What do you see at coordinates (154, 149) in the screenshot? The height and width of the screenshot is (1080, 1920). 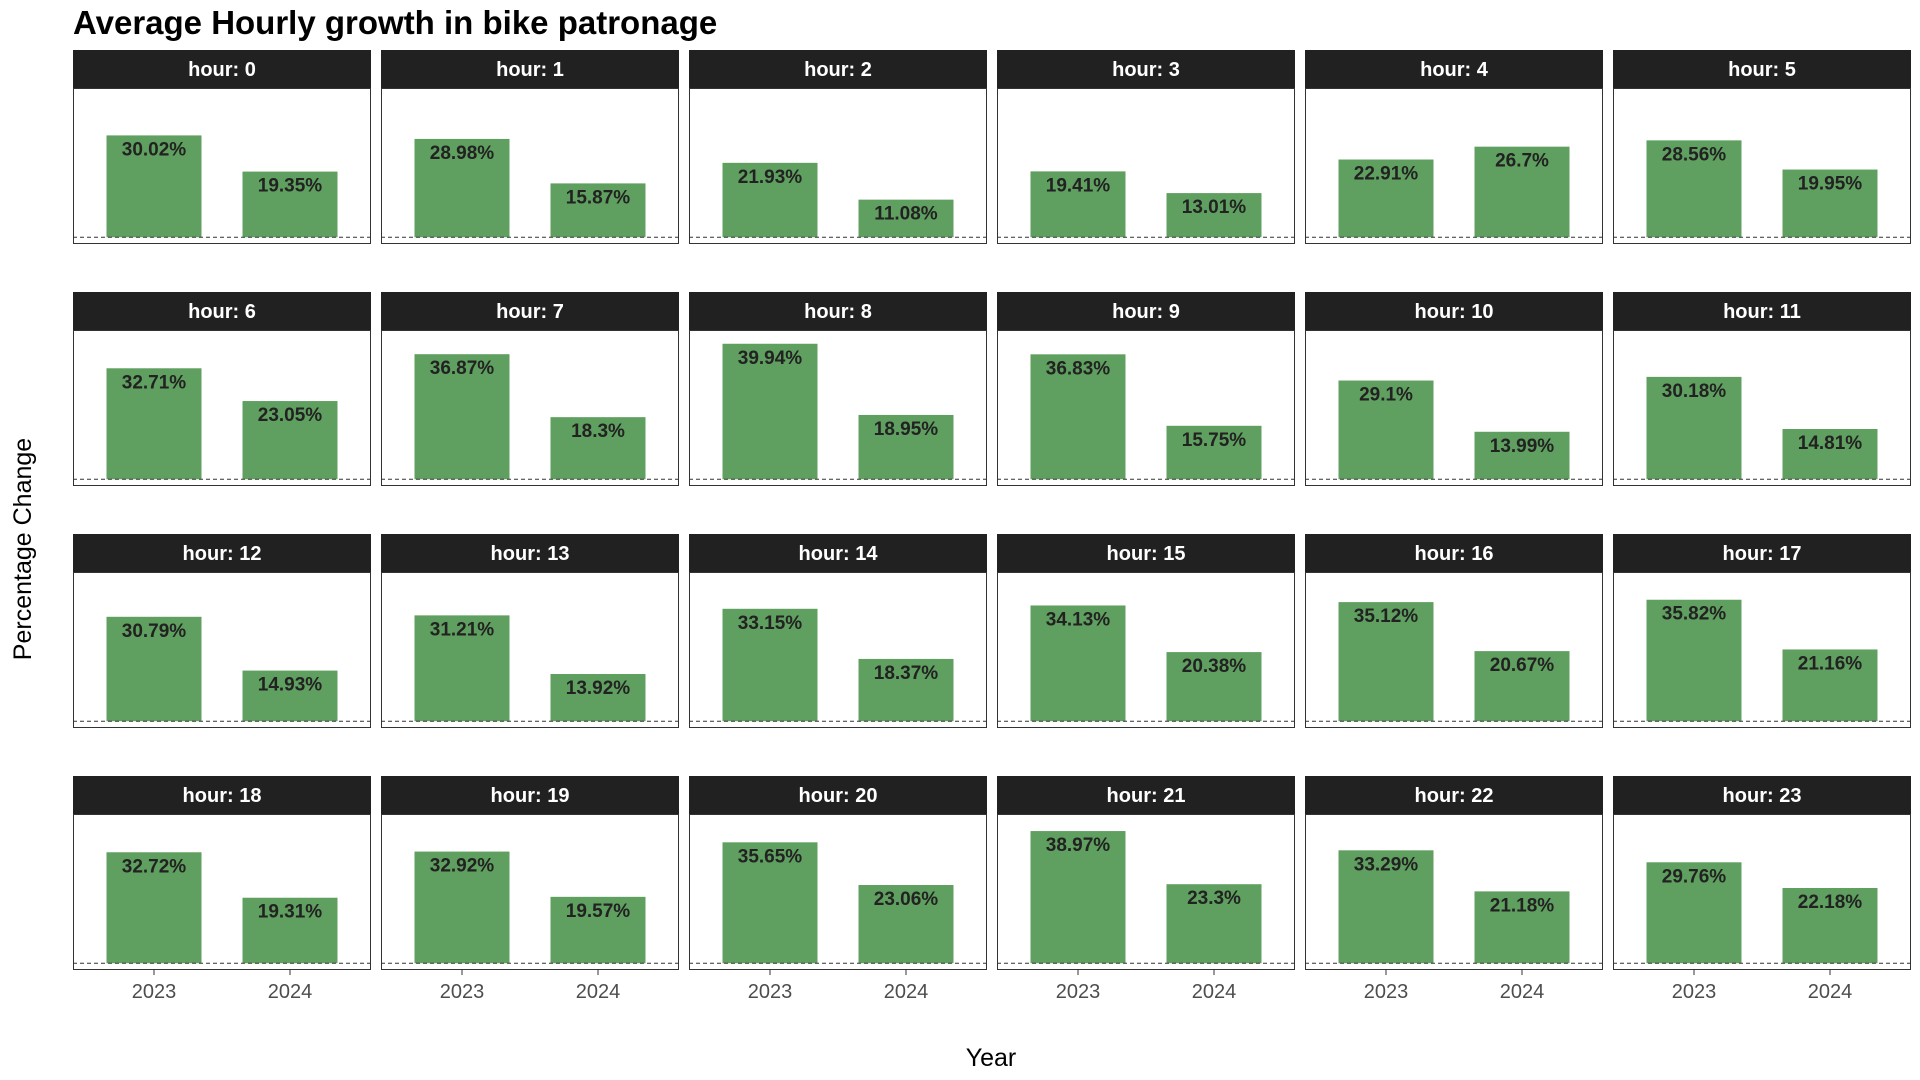 I see `data-label: 30.02%` at bounding box center [154, 149].